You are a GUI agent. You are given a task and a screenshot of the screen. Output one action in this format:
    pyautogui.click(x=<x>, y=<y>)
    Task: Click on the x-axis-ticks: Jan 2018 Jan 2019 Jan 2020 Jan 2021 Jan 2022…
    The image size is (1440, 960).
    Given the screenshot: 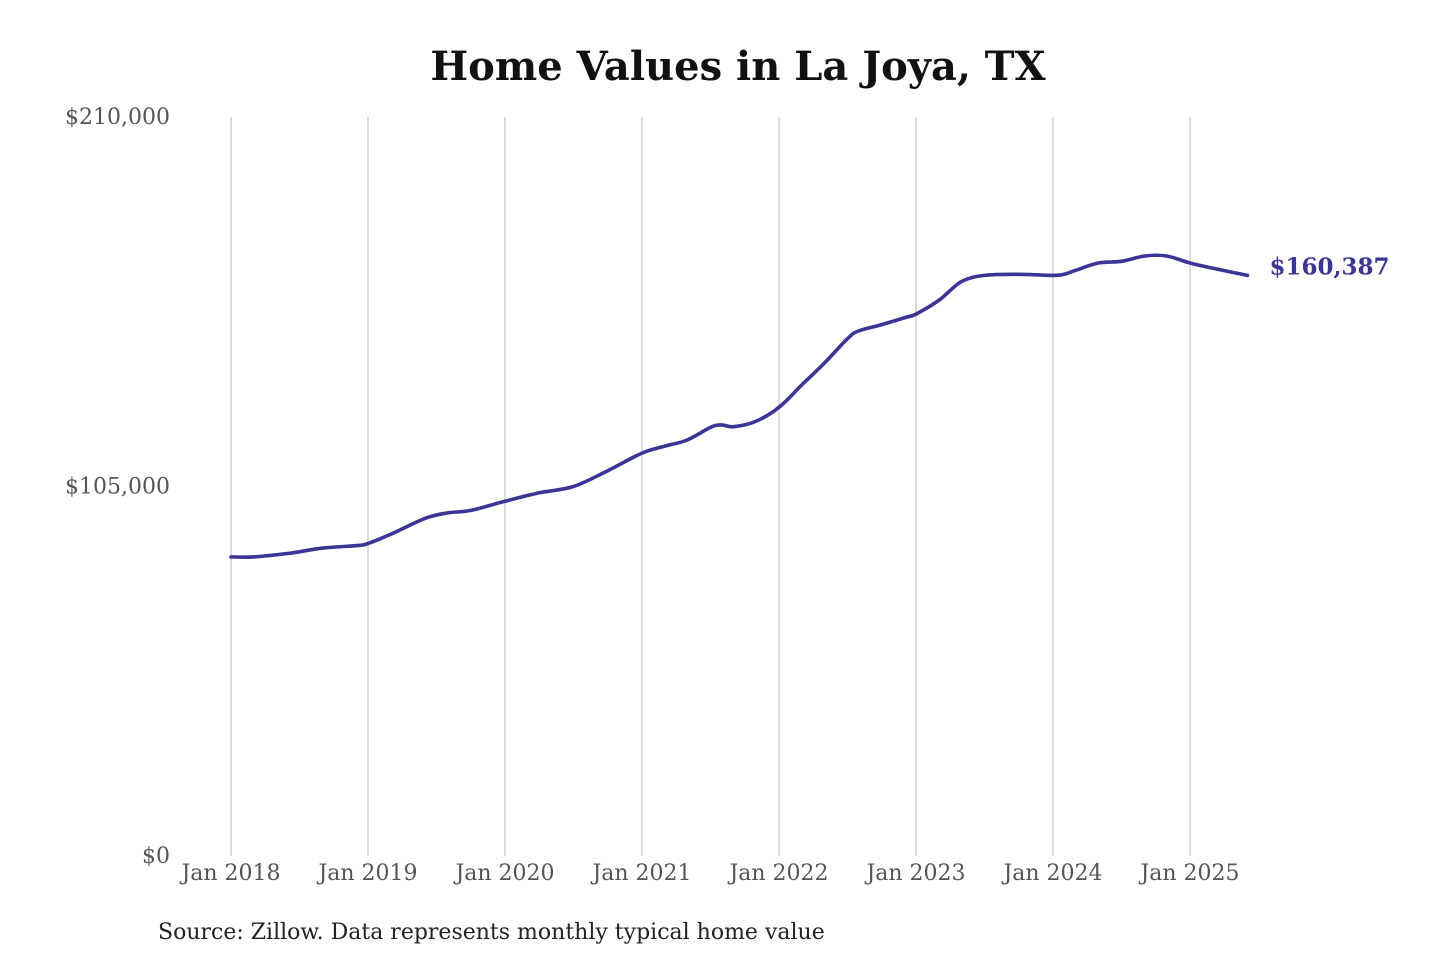 What is the action you would take?
    pyautogui.click(x=709, y=873)
    